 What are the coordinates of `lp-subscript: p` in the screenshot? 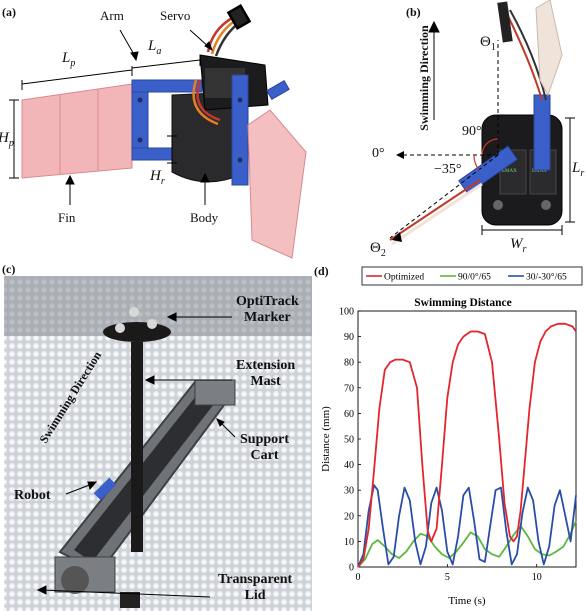 It's located at (73, 63).